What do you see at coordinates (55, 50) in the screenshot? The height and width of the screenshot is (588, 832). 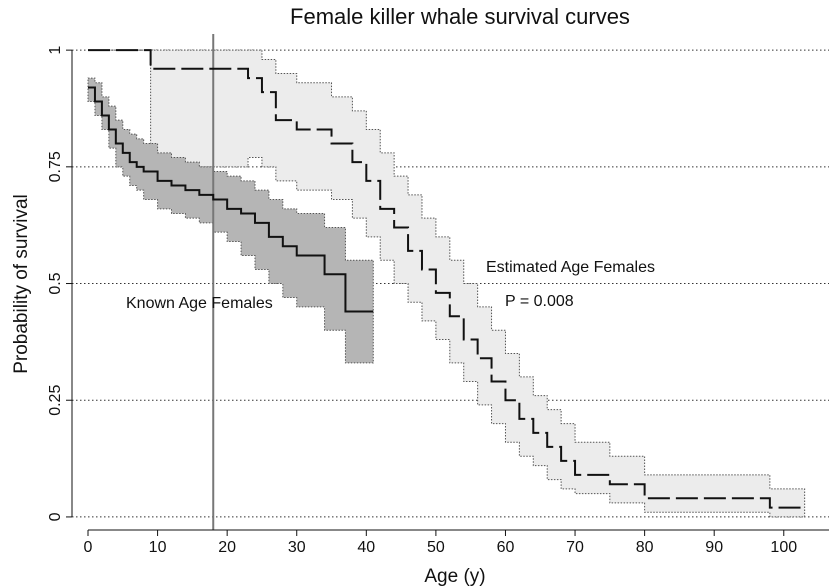 I see `y-tick-label: 1` at bounding box center [55, 50].